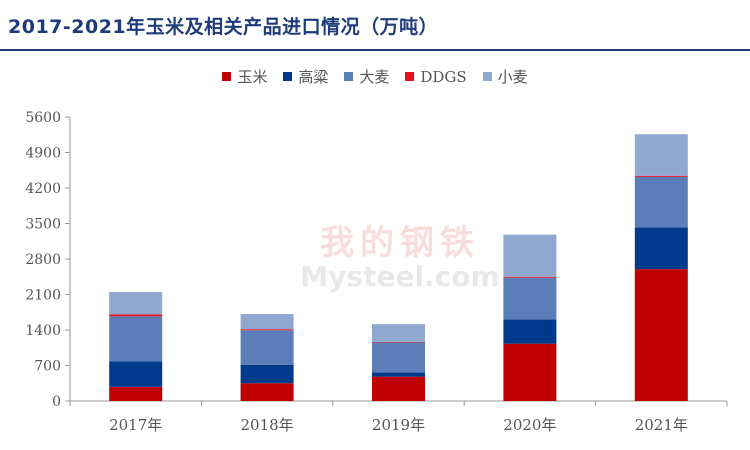  I want to click on y-tick-label: 4200, so click(43, 189).